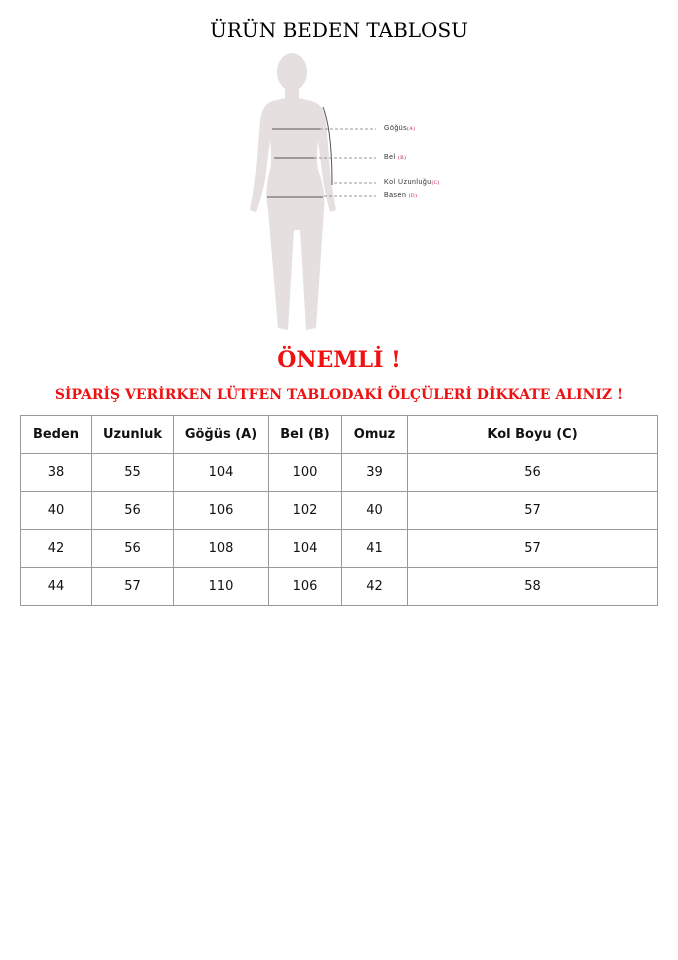 This screenshot has width=678, height=960. I want to click on table-cell: 44, so click(56, 586).